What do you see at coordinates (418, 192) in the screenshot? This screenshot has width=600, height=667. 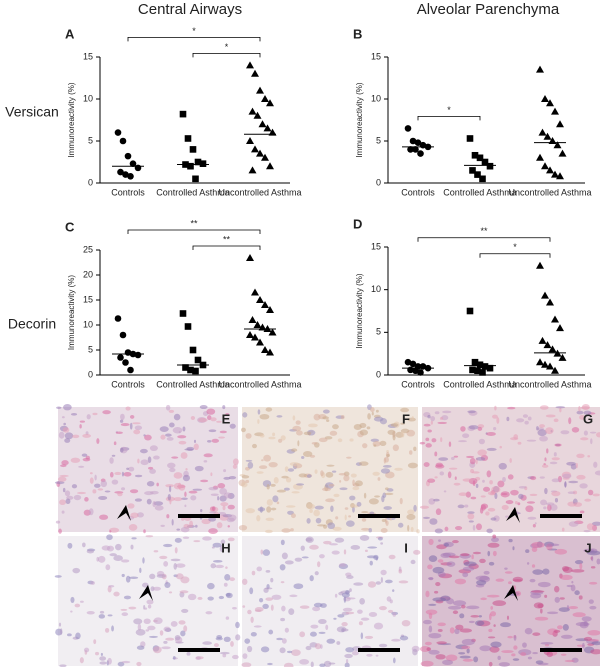 I see `x-tick-label: Controls` at bounding box center [418, 192].